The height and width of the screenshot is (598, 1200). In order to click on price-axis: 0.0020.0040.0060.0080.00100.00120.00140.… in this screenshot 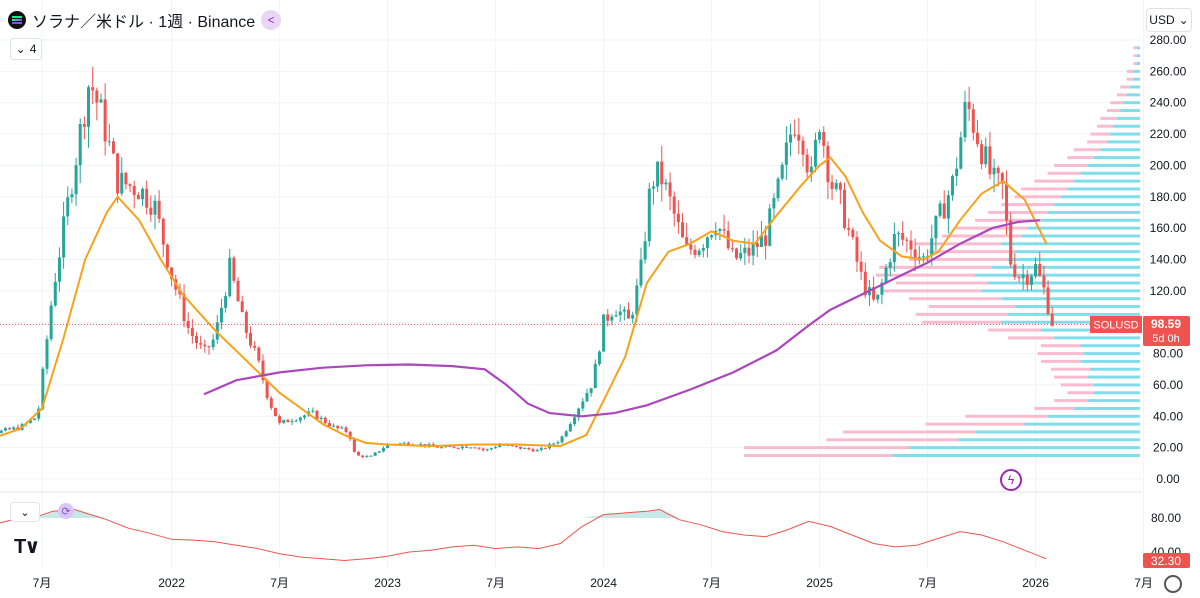, I will do `click(1168, 259)`.